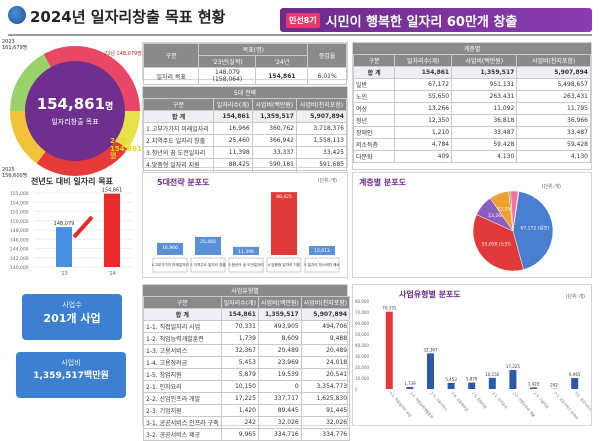  I want to click on type_table-cell-5-0: 2-1. 인자요리, so click(183, 387).